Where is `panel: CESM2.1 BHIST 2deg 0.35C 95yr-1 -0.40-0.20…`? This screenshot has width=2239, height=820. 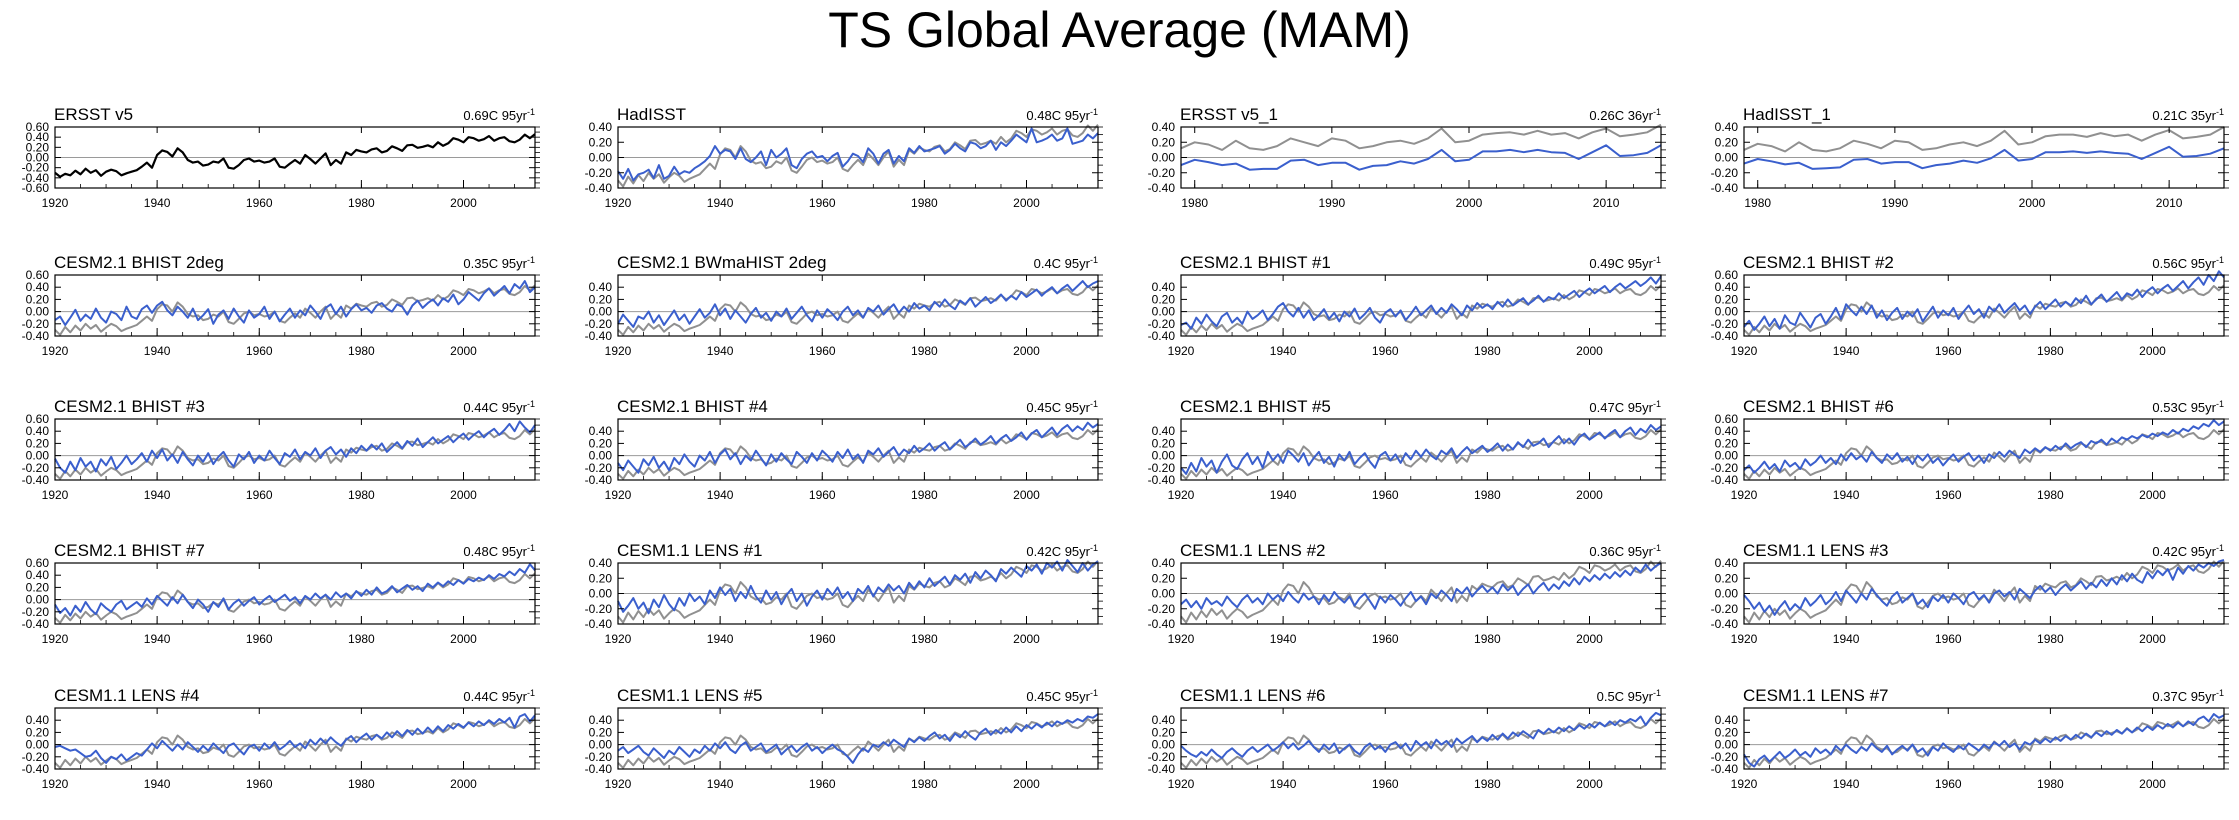 panel: CESM2.1 BHIST 2deg 0.35C 95yr-1 -0.40-0.20… is located at coordinates (281, 305).